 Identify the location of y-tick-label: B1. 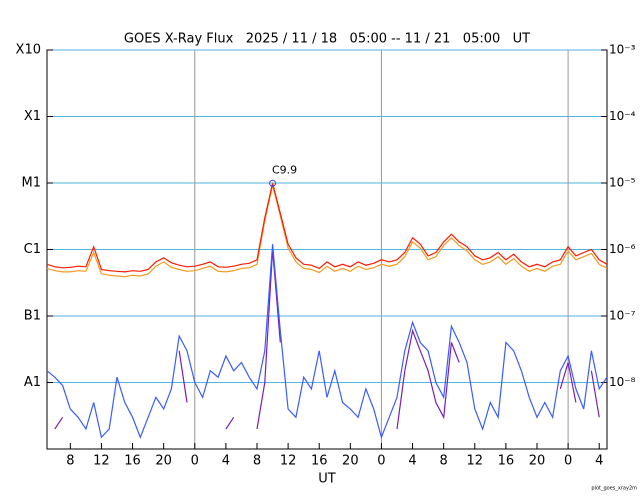
(32, 316).